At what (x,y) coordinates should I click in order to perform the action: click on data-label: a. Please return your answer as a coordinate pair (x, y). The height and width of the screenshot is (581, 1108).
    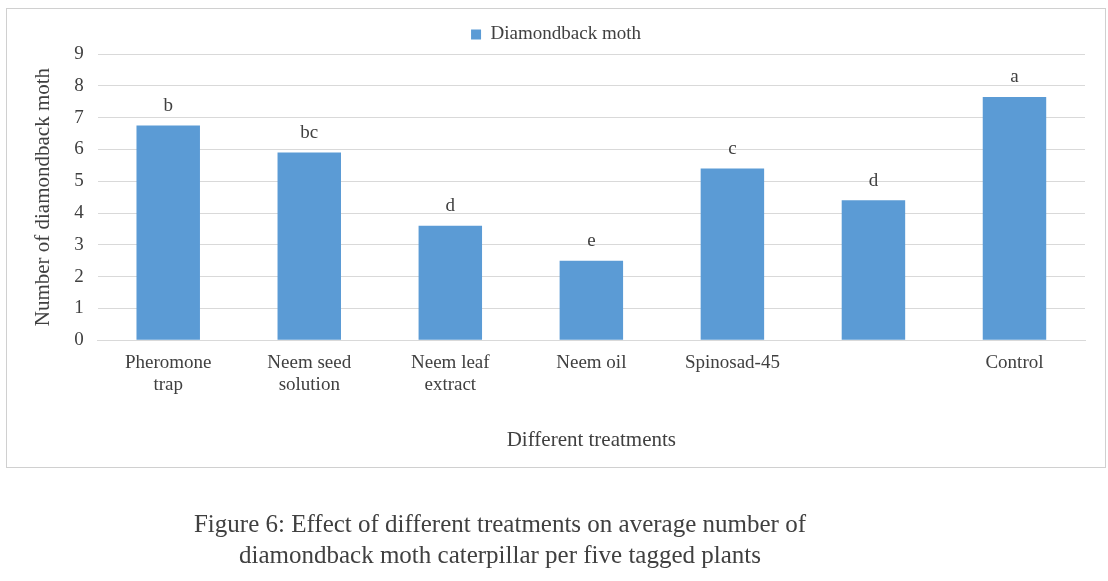
    Looking at the image, I should click on (1015, 76).